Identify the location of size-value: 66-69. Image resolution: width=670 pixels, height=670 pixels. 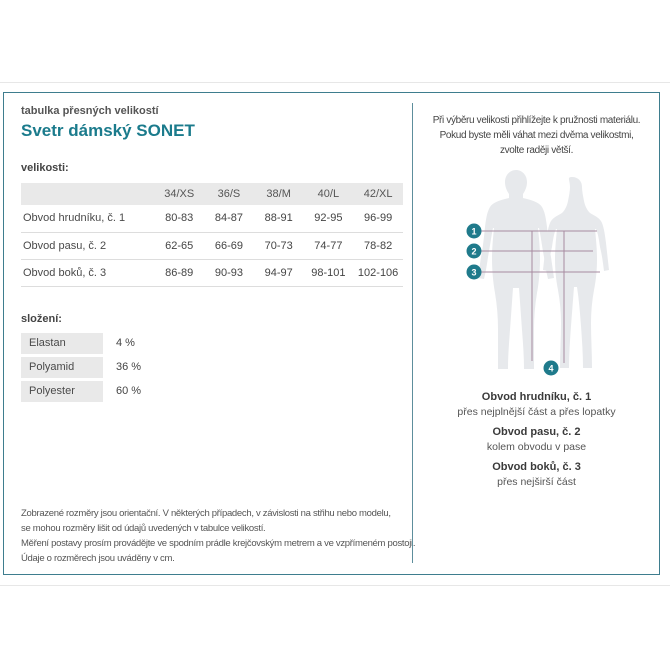
(229, 246).